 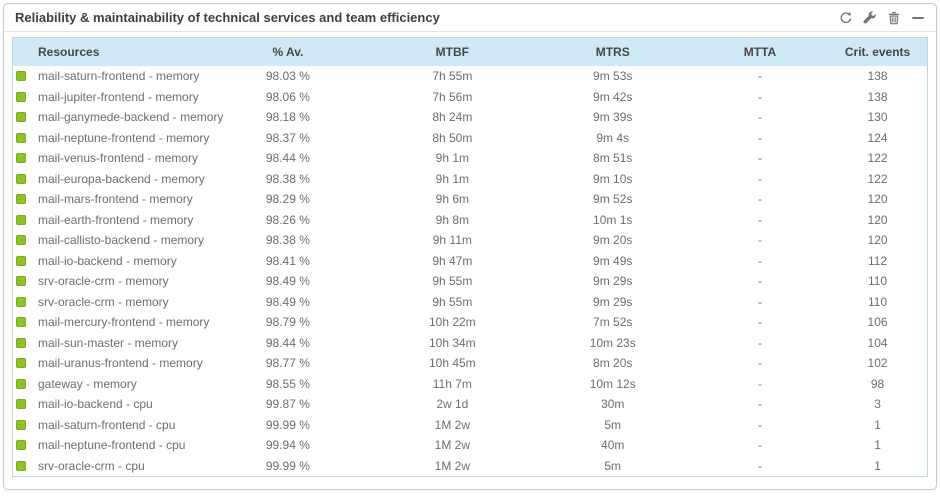 What do you see at coordinates (112, 445) in the screenshot?
I see `resource-link: mail-neptune-frontend - cpu` at bounding box center [112, 445].